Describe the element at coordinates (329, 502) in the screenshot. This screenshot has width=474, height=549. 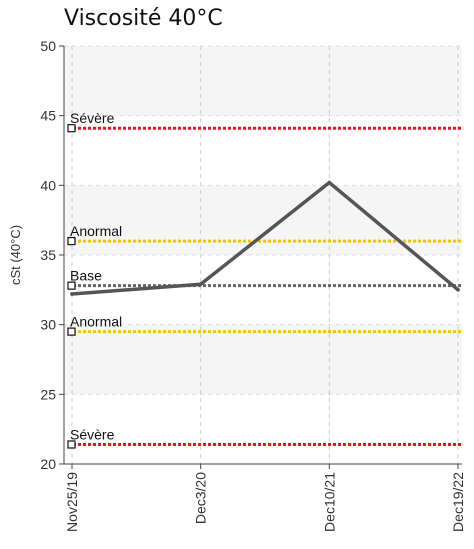
I see `x-tick-label: Dec10/21` at that location.